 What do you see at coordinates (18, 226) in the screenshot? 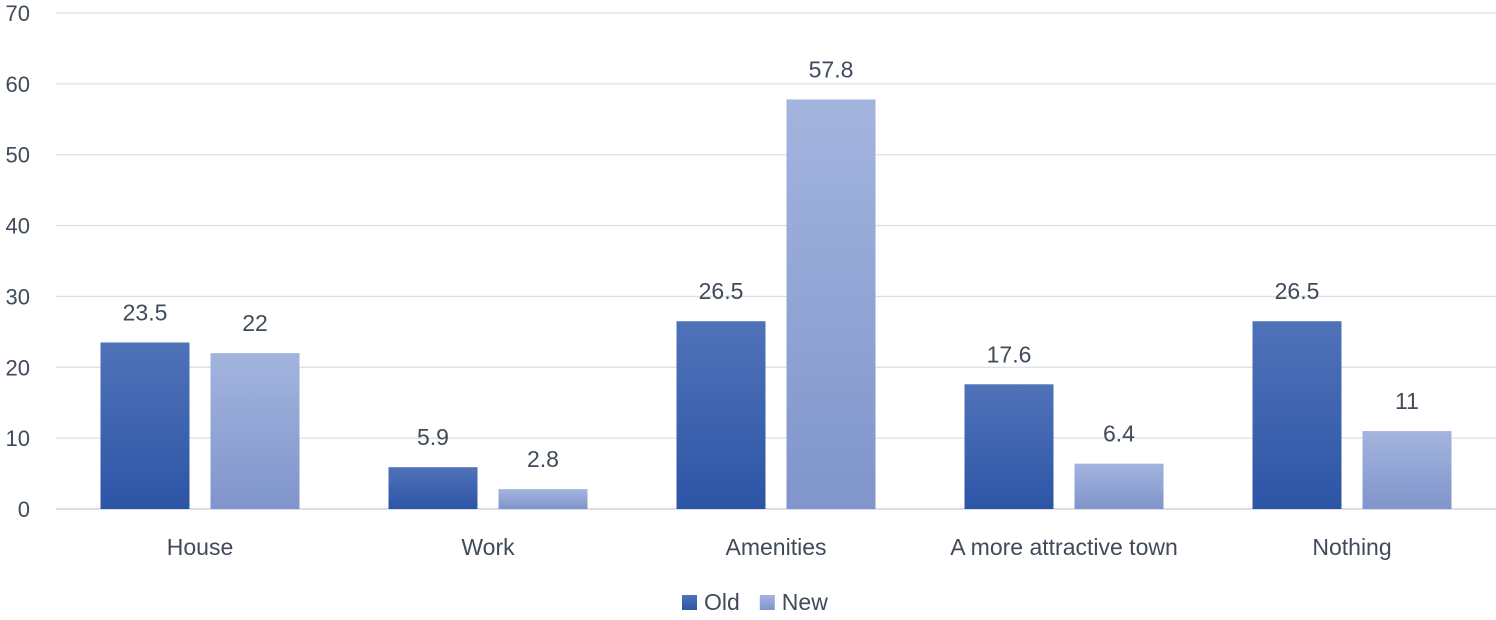
I see `y-tick-label: 40` at bounding box center [18, 226].